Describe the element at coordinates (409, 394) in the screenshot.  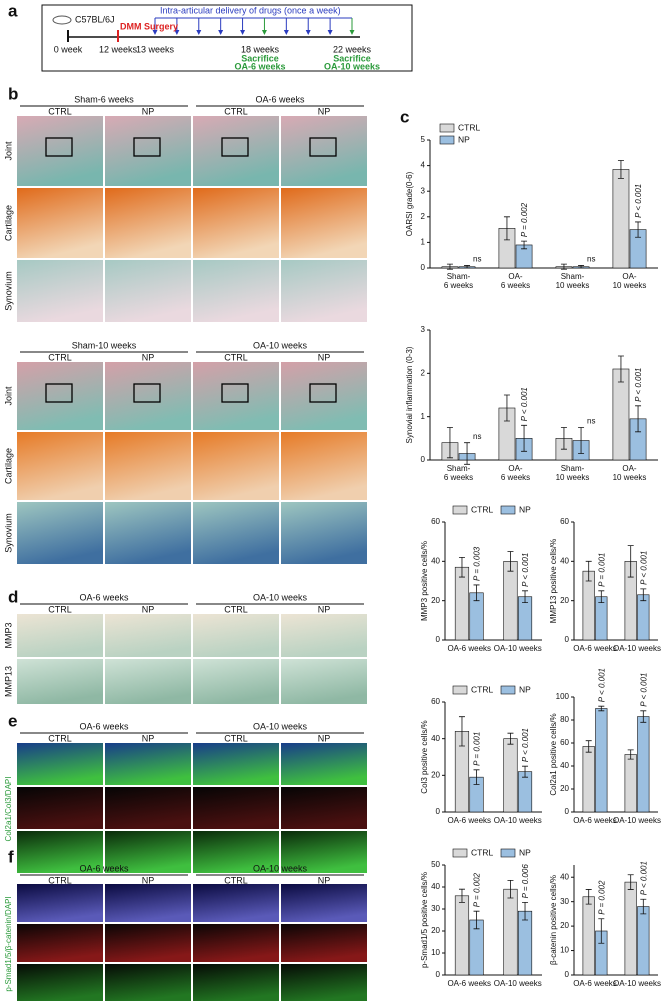
I see `y-axis-label: Synovial inflammation (0-3)` at that location.